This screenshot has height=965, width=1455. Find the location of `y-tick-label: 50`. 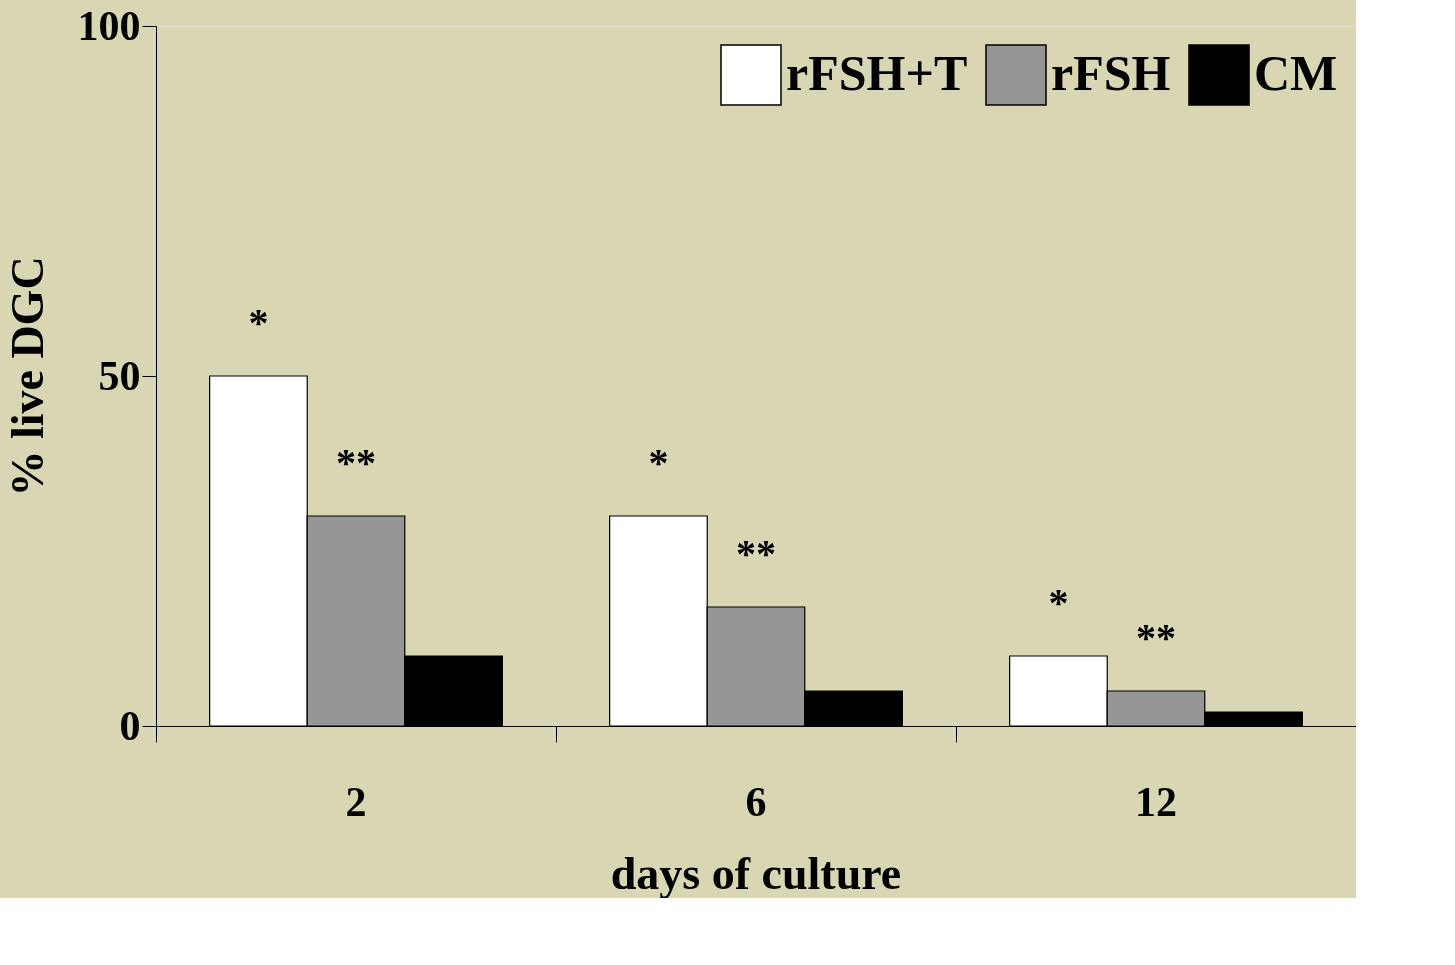

y-tick-label: 50 is located at coordinates (119, 375).